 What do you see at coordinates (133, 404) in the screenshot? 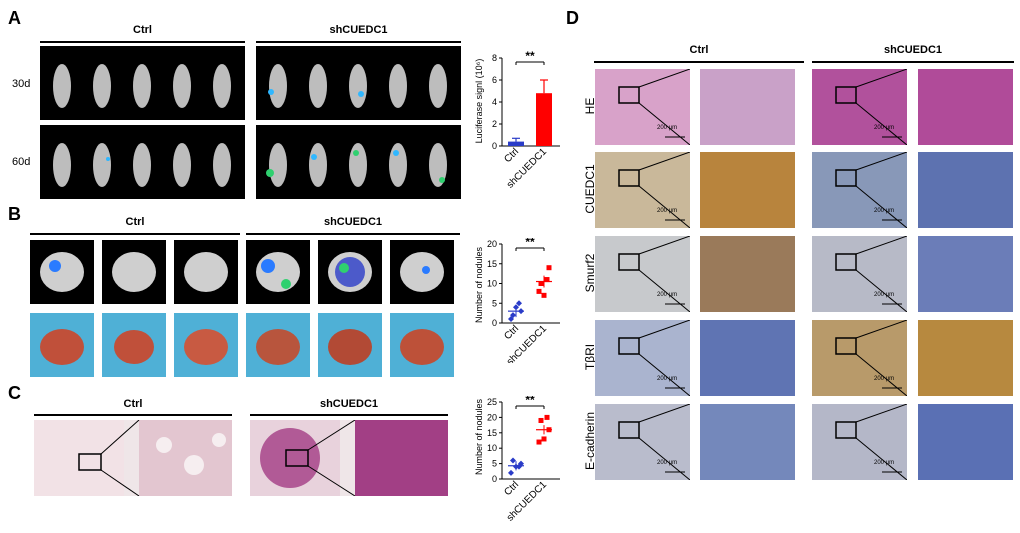
I see `c-ctrl-label: Ctrl` at bounding box center [133, 404].